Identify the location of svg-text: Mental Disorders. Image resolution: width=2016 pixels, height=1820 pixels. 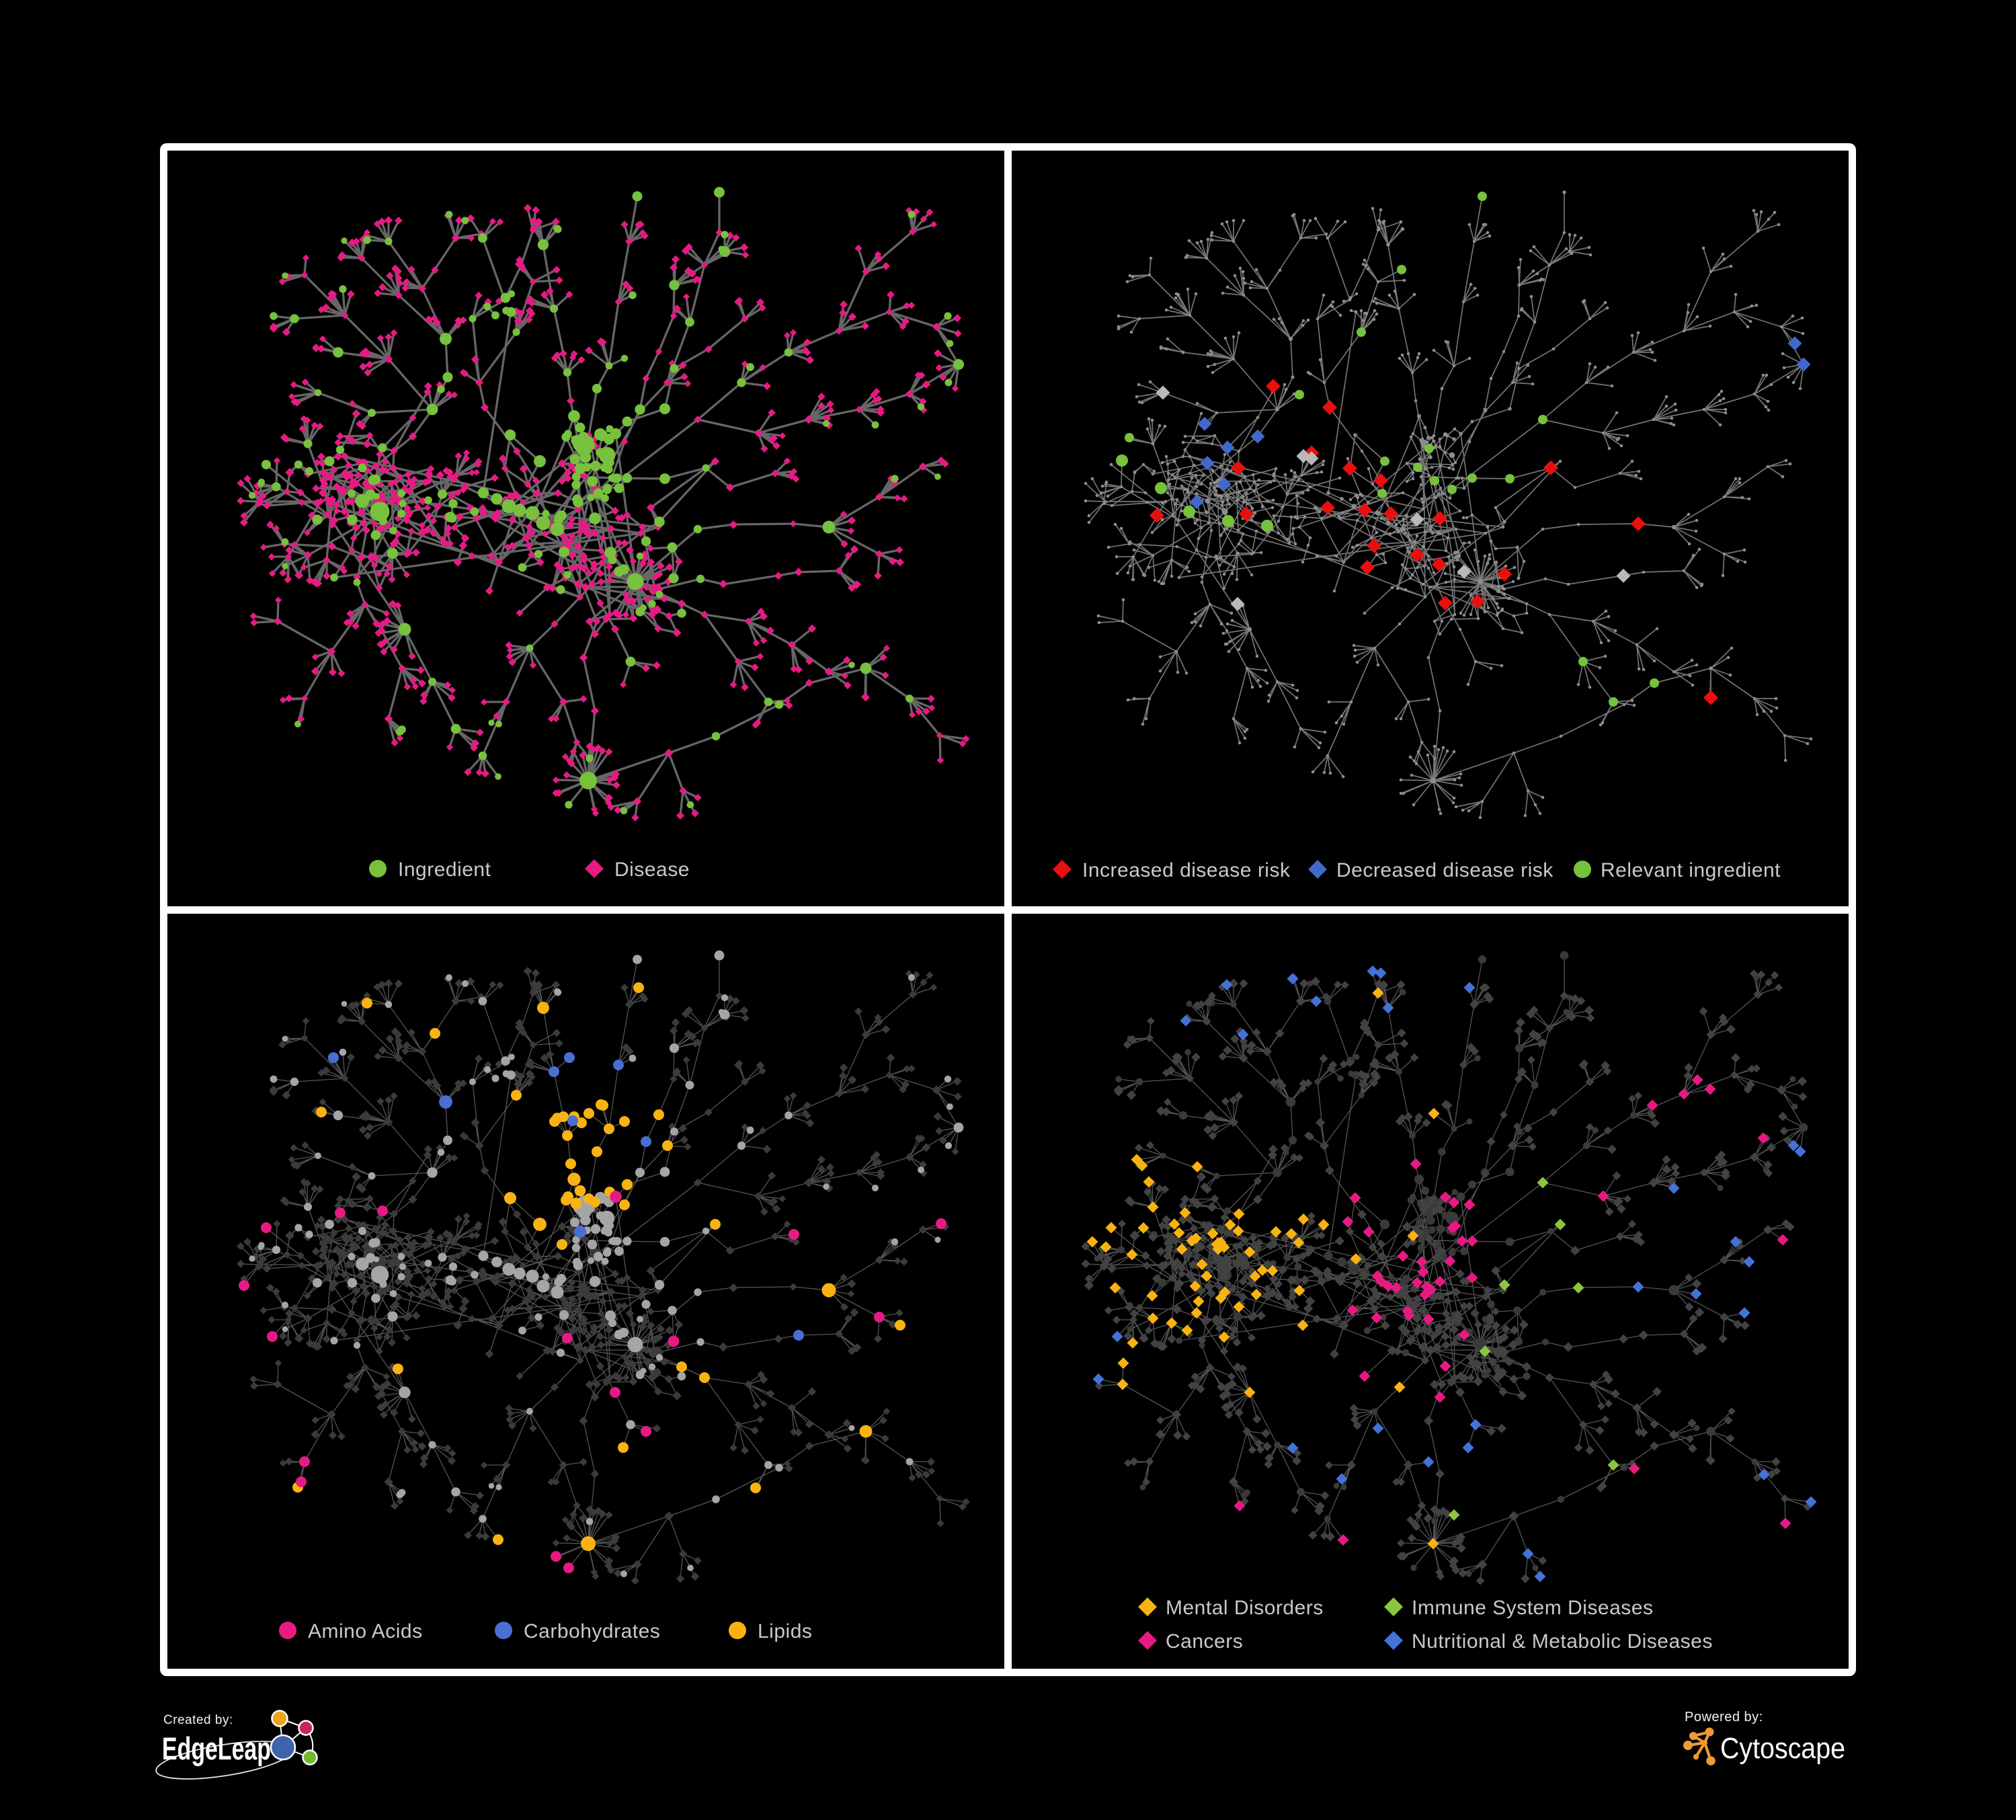
(1245, 1608).